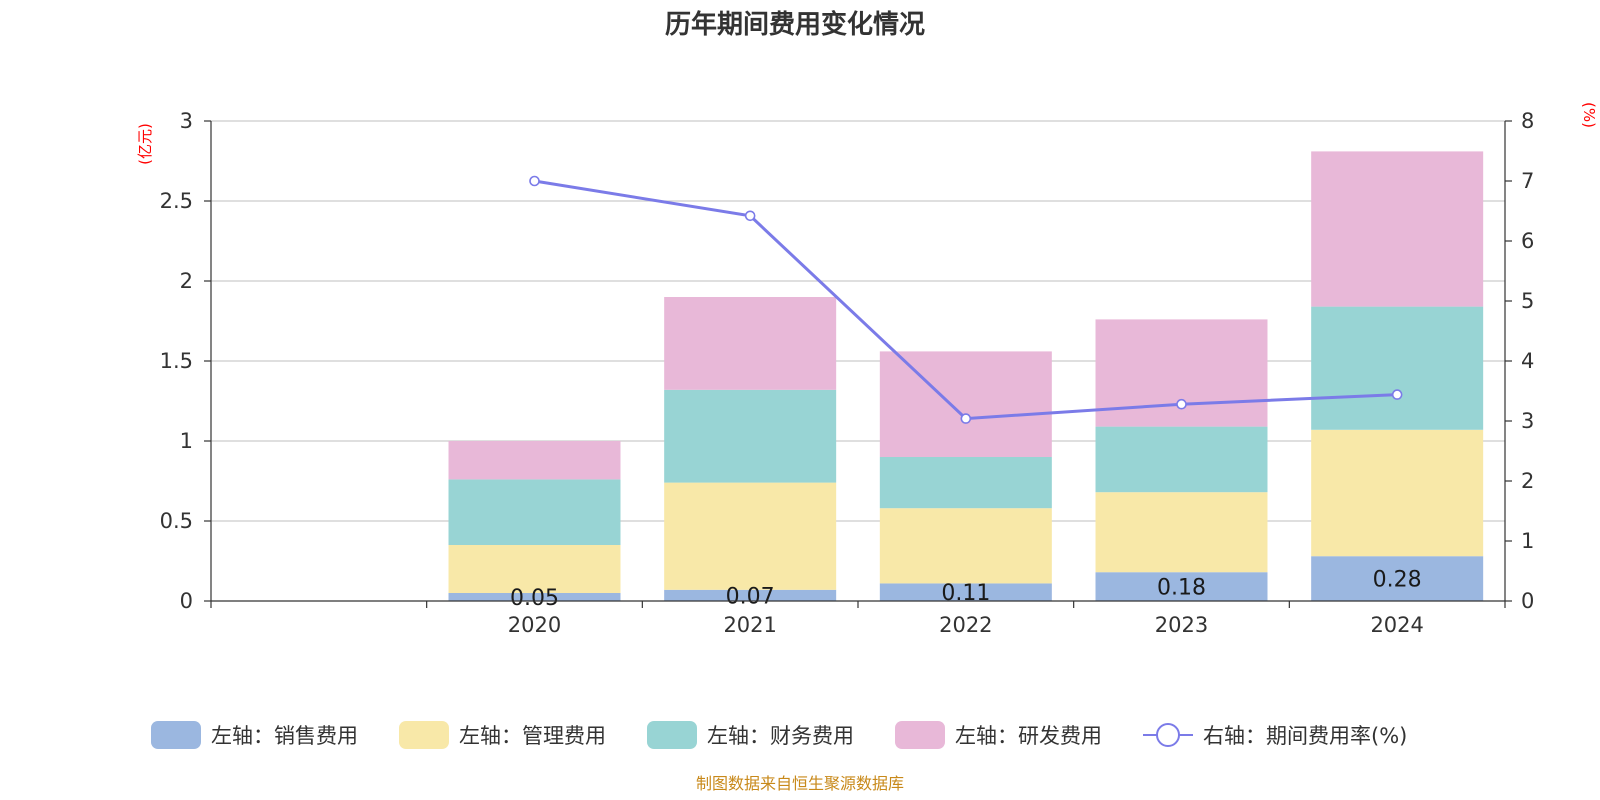  I want to click on left-axis-tick-label: 1, so click(186, 441).